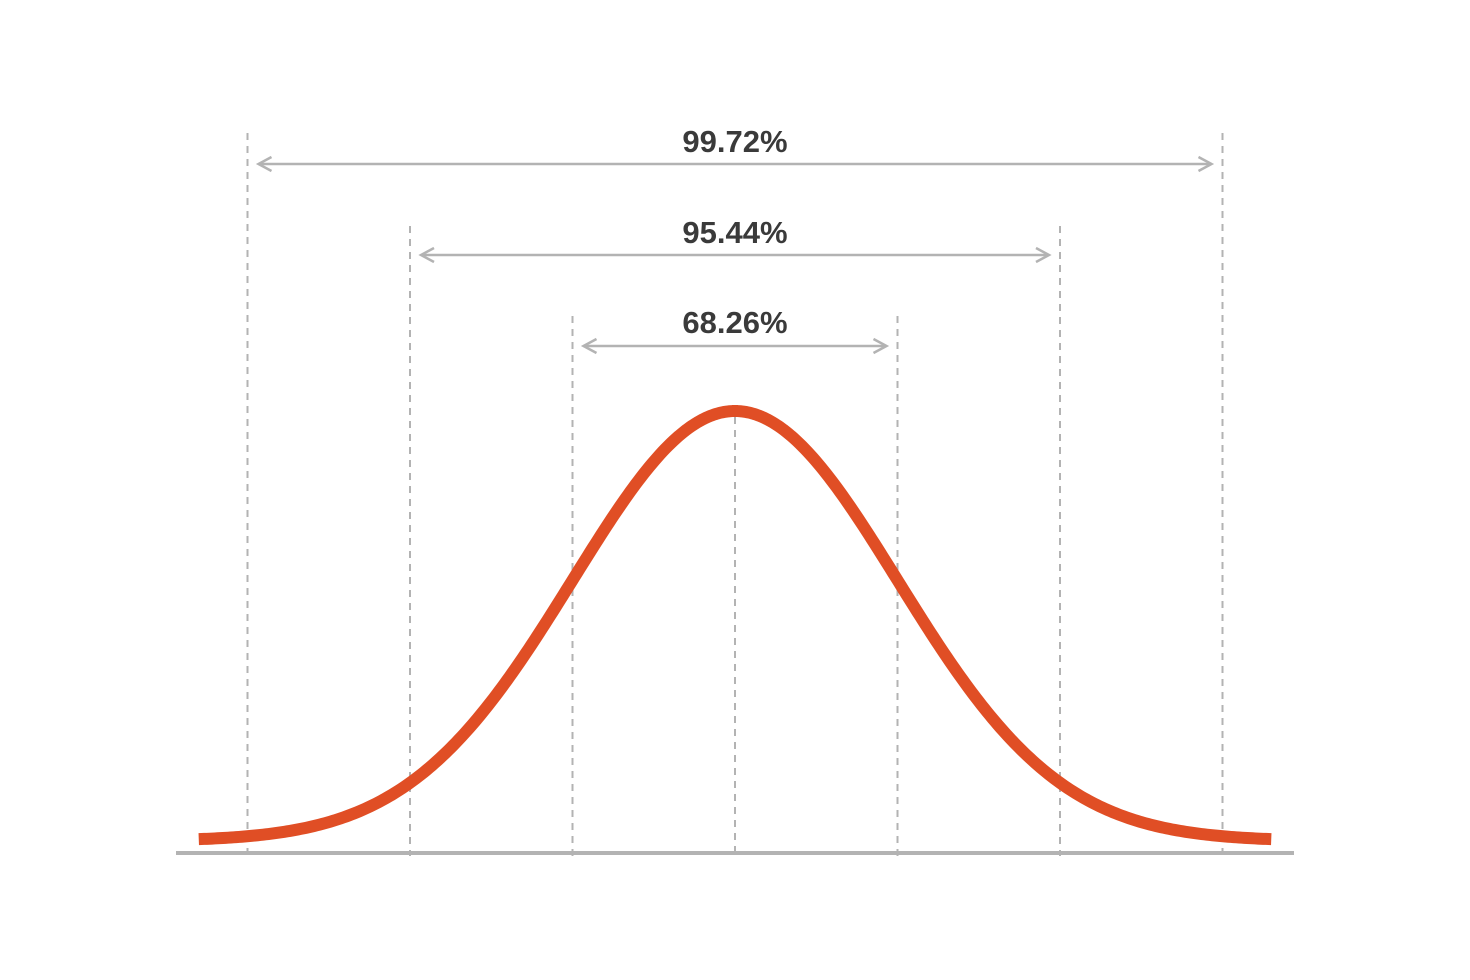  What do you see at coordinates (734, 141) in the screenshot?
I see `interval-label-3sigma: 99.72%` at bounding box center [734, 141].